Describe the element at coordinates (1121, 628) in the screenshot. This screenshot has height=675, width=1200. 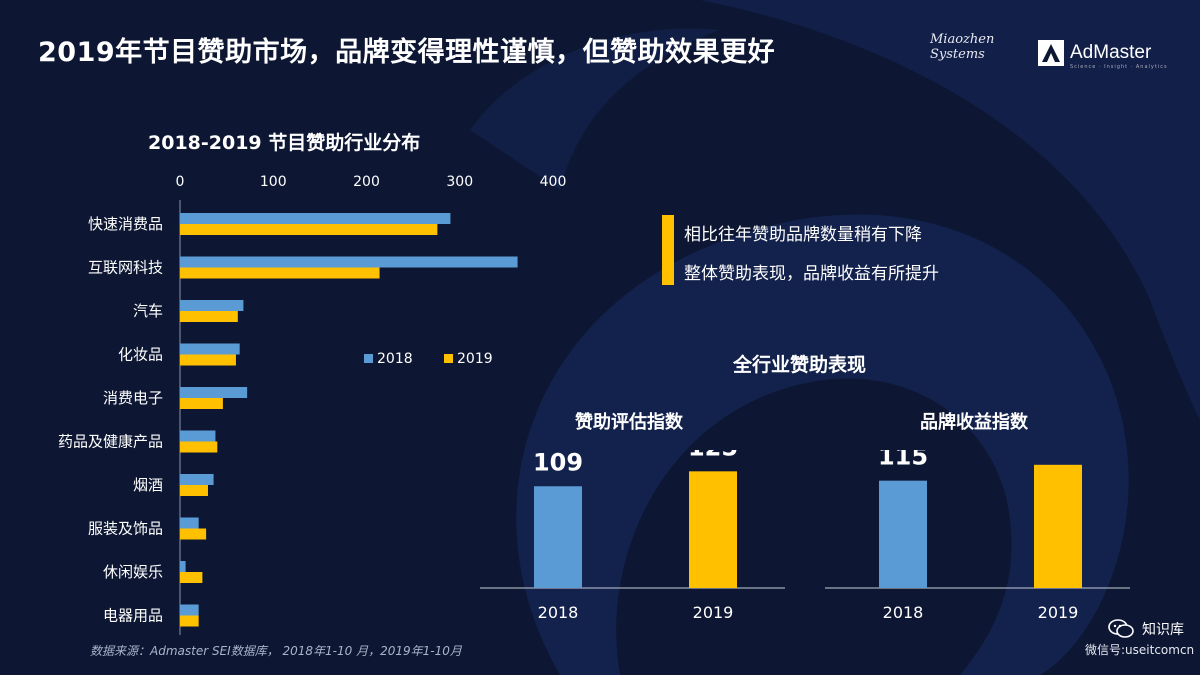
I see `wechat-icon` at that location.